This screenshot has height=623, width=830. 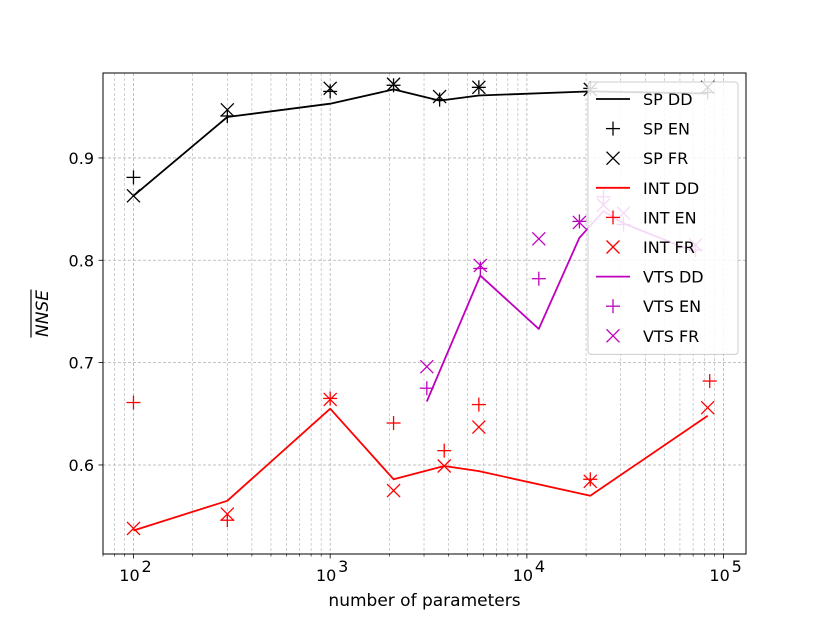 I want to click on y-tick-label: 0.7, so click(x=81, y=363).